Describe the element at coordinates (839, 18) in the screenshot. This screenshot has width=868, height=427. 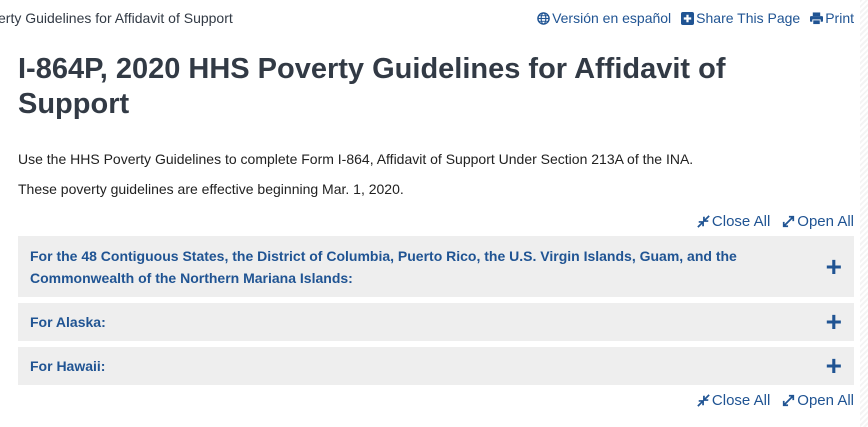
I see `print-label: Print` at that location.